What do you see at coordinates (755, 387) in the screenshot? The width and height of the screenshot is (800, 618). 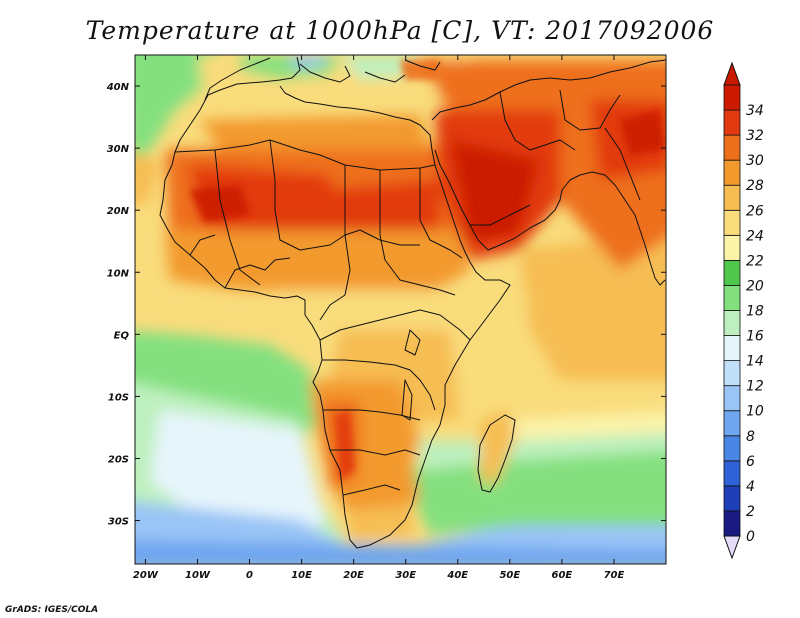 I see `colorbar-label: 12` at bounding box center [755, 387].